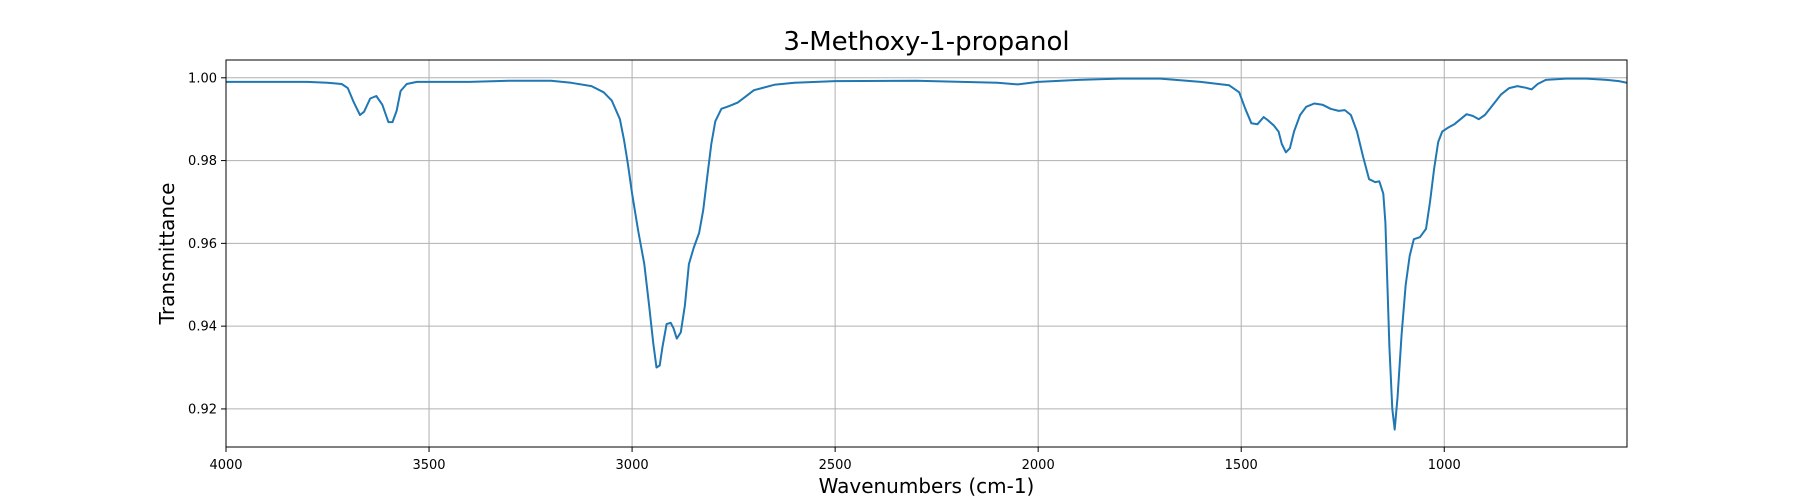 This screenshot has width=1800, height=500. Describe the element at coordinates (1038, 465) in the screenshot. I see `x-tick-label: 2000` at that location.